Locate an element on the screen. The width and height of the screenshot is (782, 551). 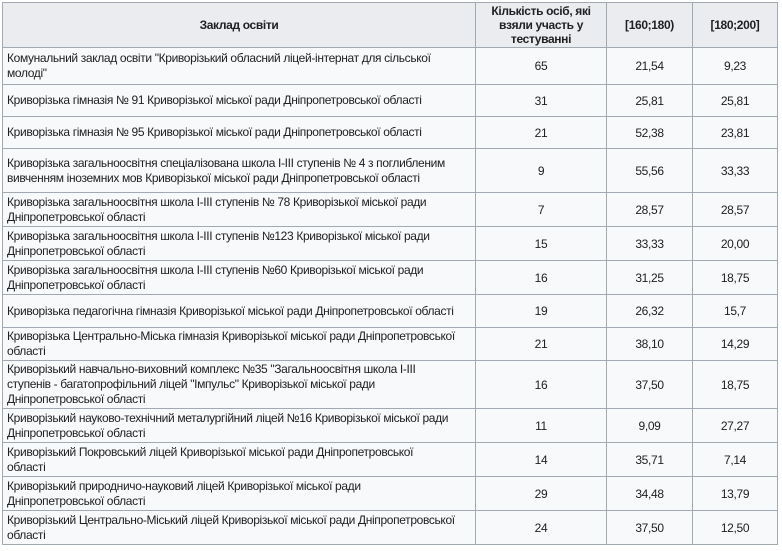
percent-180-200: 9,23 is located at coordinates (735, 66).